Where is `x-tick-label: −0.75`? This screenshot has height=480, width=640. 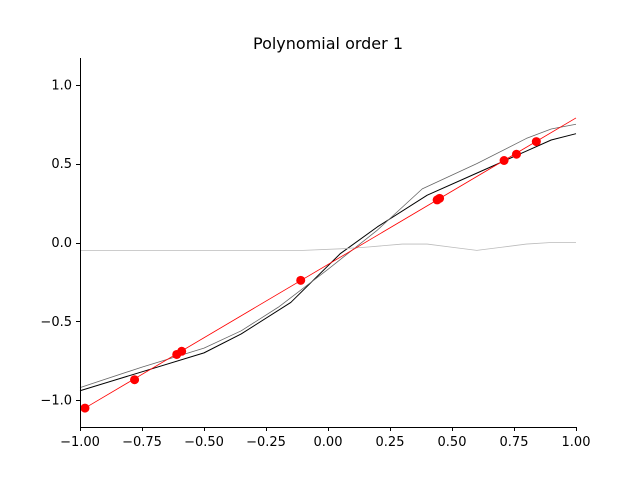 x-tick-label: −0.75 is located at coordinates (142, 442).